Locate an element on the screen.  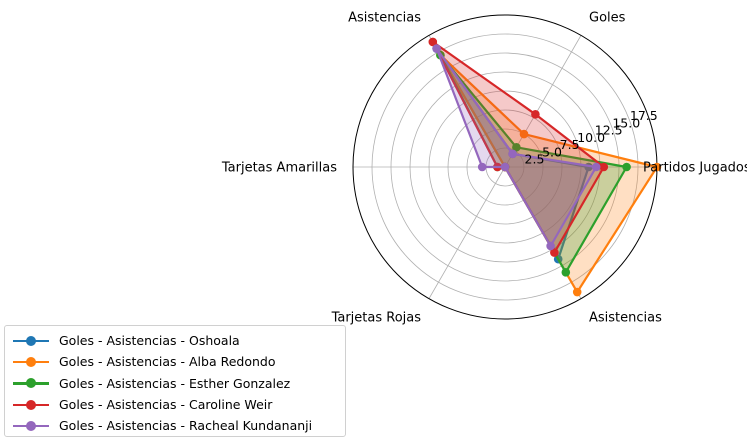
legend-item: Goles - Asistencias - Alba Redondo is located at coordinates (178, 361).